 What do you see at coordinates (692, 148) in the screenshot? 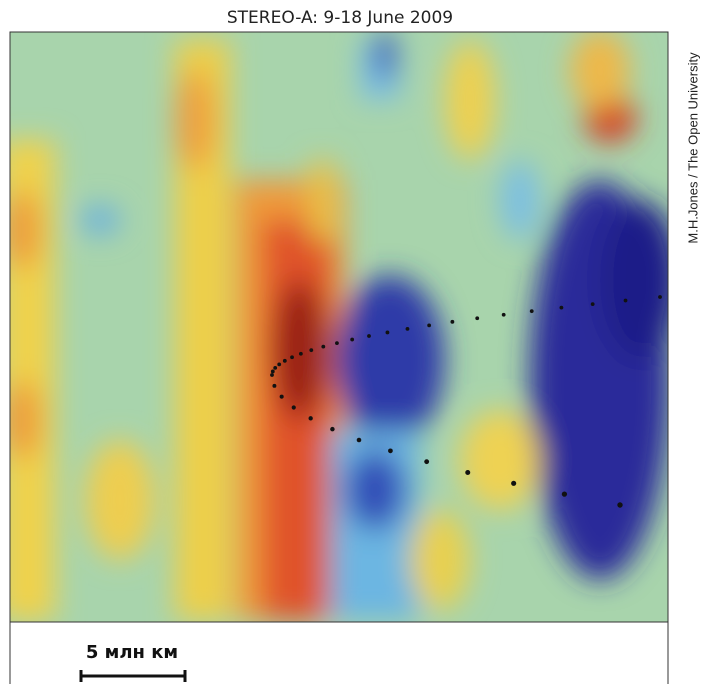
I see `credit: M.H.Jones / The Open University` at bounding box center [692, 148].